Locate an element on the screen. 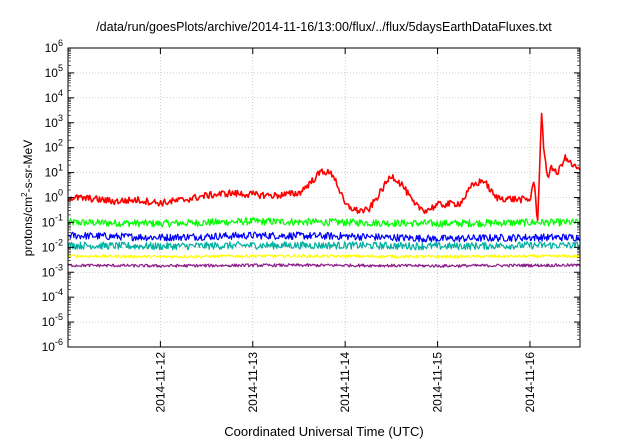 The width and height of the screenshot is (640, 448). y-tick-label: 10⁻⁵ is located at coordinates (52, 320).